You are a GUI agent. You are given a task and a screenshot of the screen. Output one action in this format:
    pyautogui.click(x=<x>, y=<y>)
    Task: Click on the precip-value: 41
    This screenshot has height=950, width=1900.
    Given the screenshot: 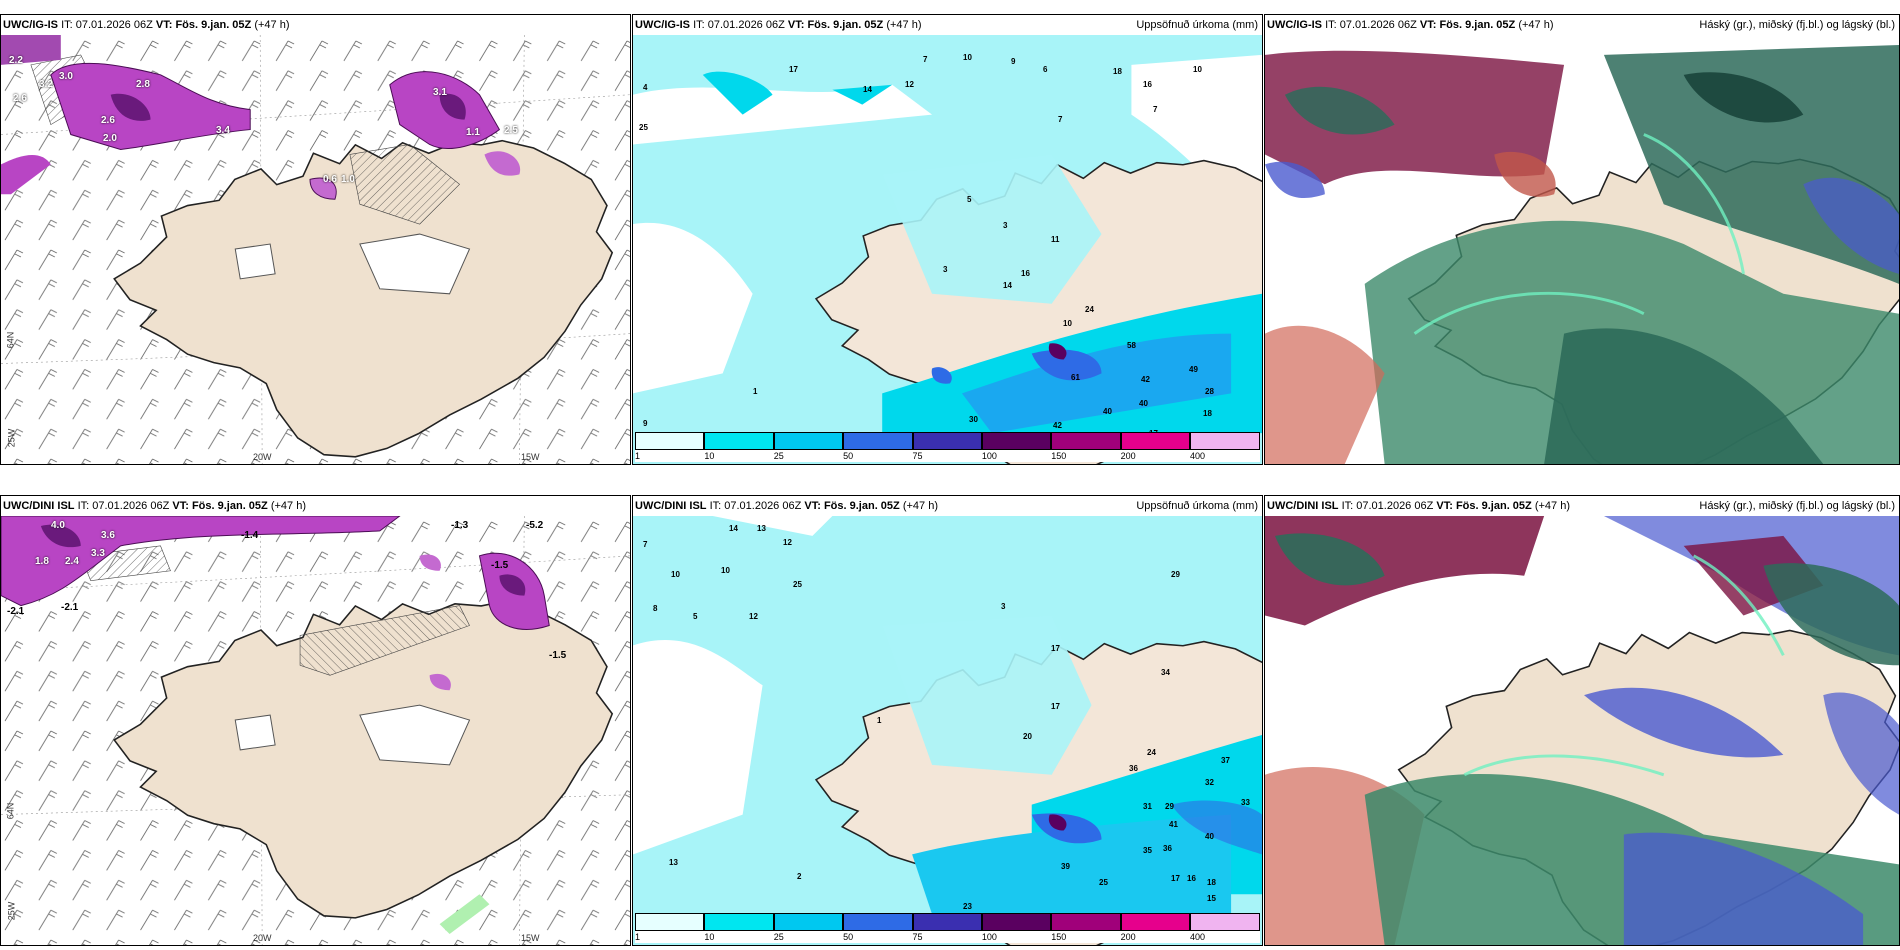 What is the action you would take?
    pyautogui.click(x=1173, y=824)
    